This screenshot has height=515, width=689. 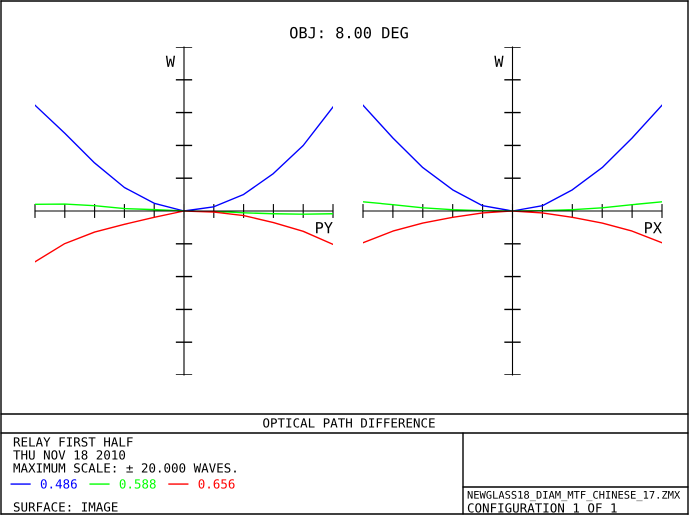 What do you see at coordinates (138, 484) in the screenshot?
I see `legend-label: 0.588` at bounding box center [138, 484].